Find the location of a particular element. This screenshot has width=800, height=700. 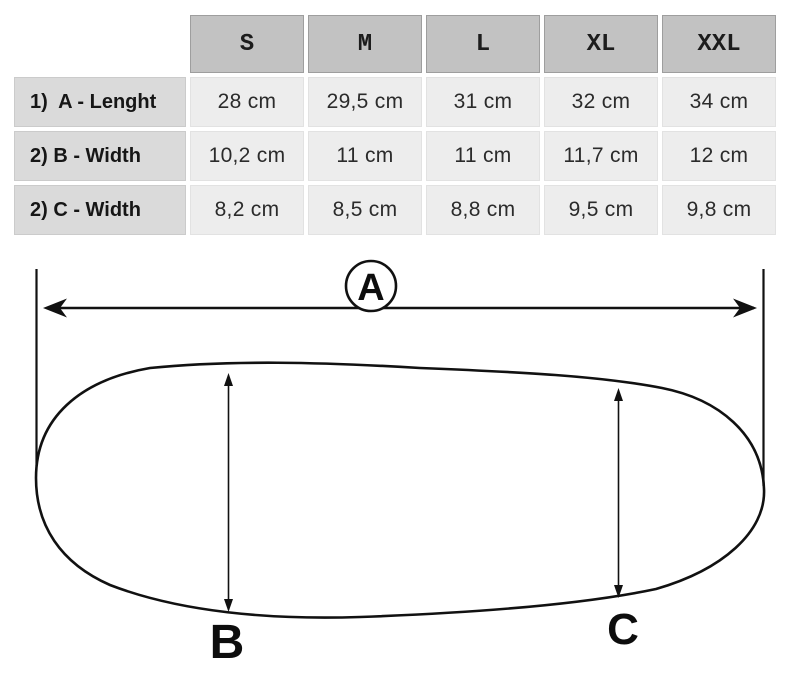

dimension-a-circle is located at coordinates (371, 286).